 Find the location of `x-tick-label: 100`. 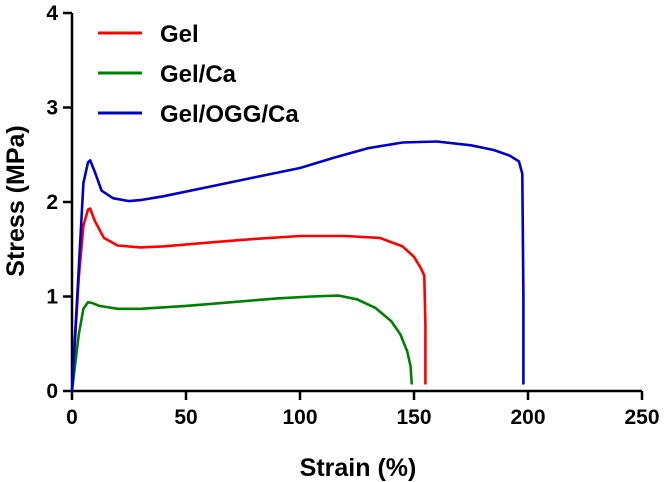

x-tick-label: 100 is located at coordinates (299, 417).